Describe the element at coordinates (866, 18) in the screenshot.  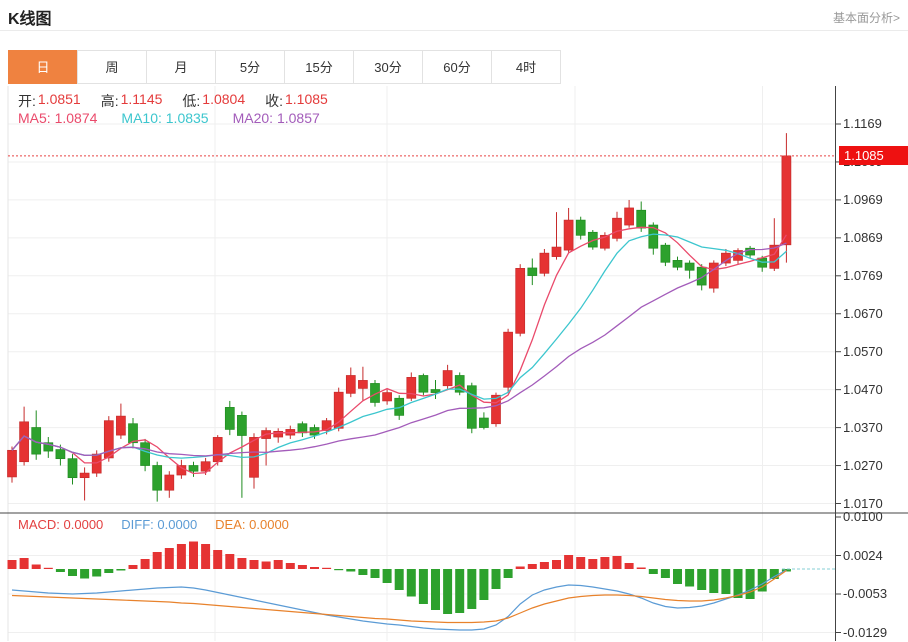
I see `fundamental-analysis-link: 基本面分析>` at that location.